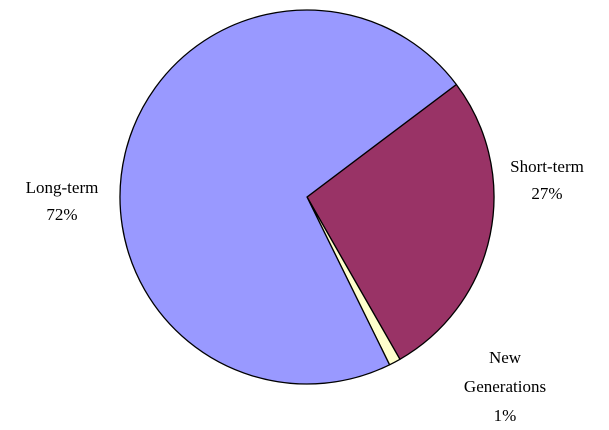 The image size is (609, 430). I want to click on slice-label-text: Generations, so click(505, 386).